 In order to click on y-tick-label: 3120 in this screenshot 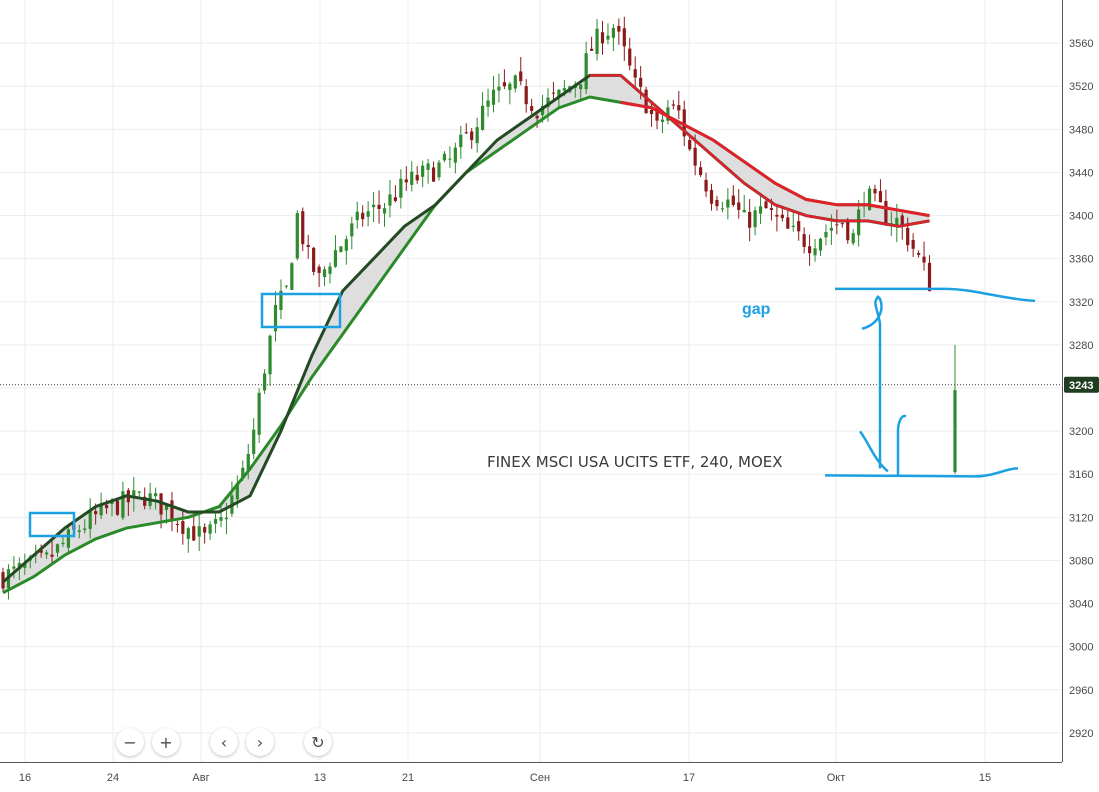, I will do `click(1081, 518)`.